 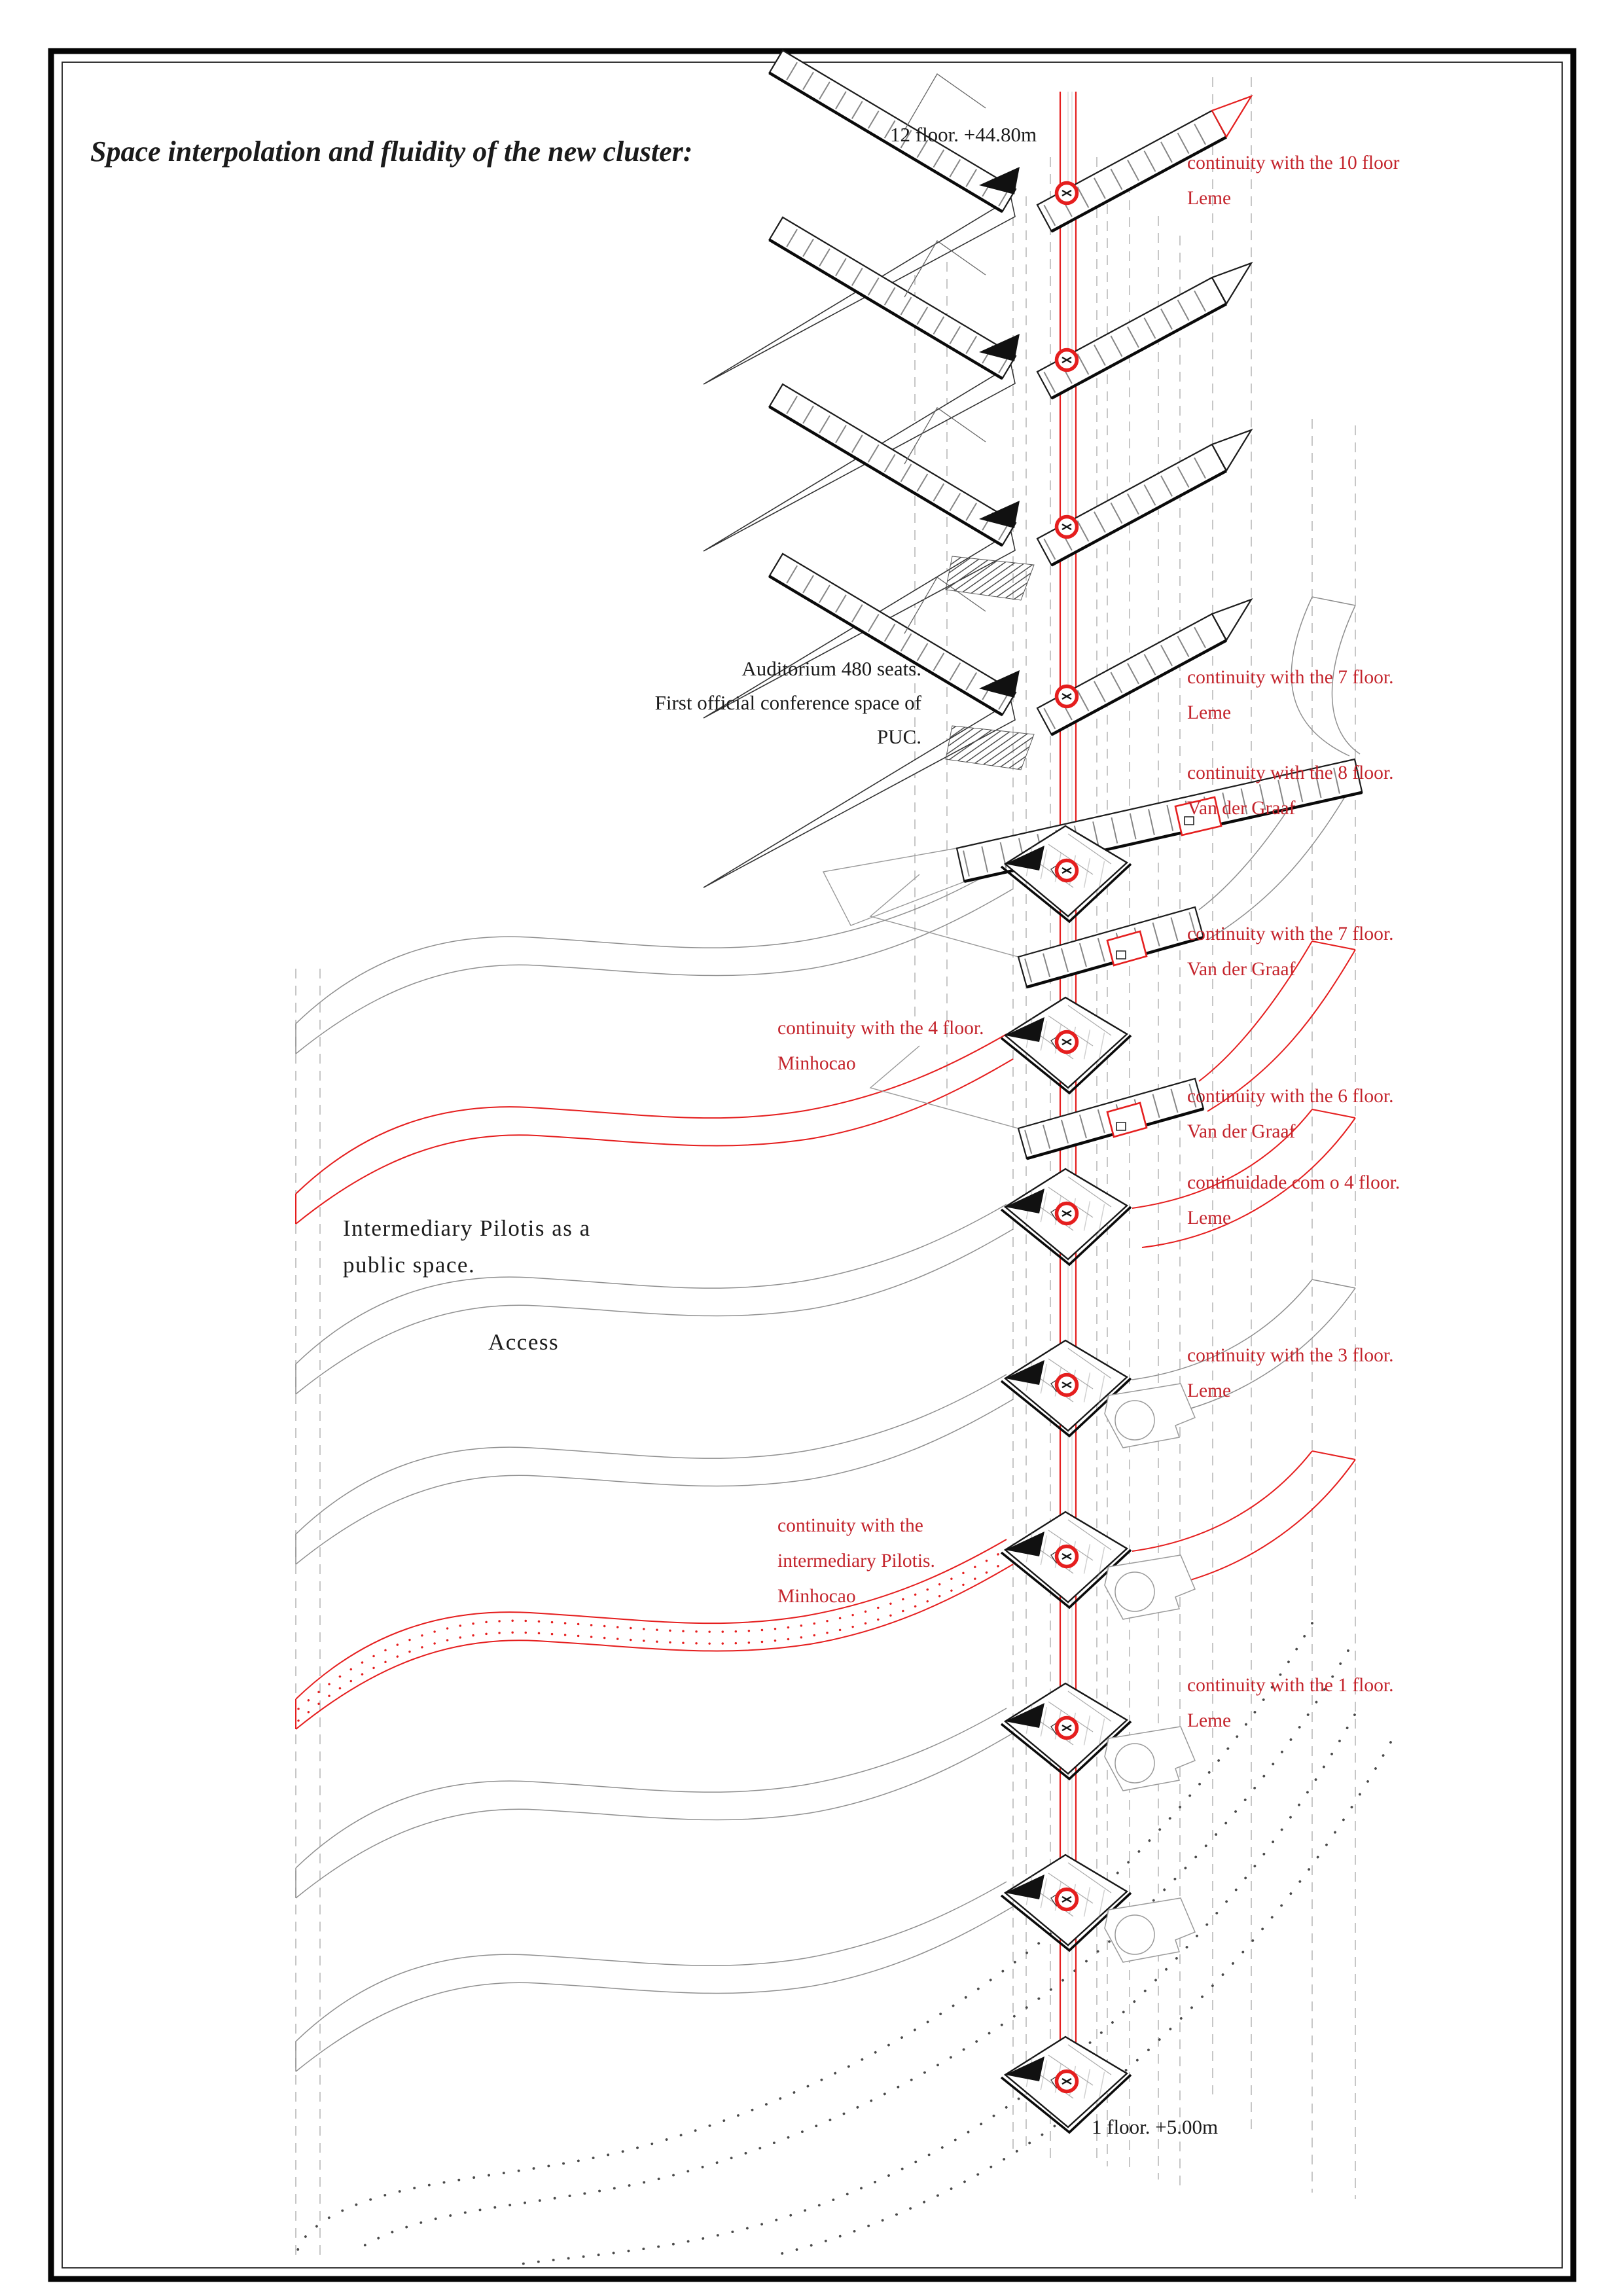 What do you see at coordinates (1209, 1720) in the screenshot?
I see `note-continuity-1-floor: Leme` at bounding box center [1209, 1720].